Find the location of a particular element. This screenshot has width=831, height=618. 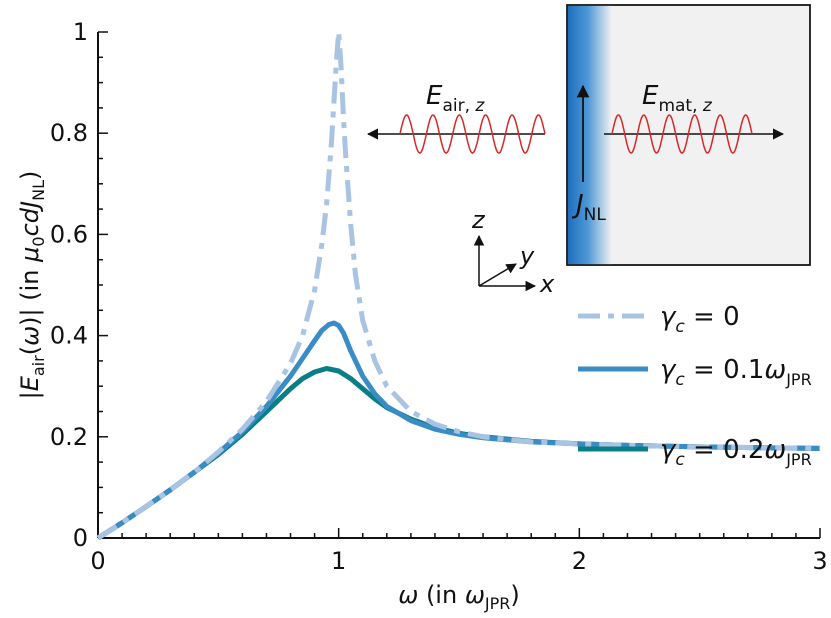

wave-left-label: Eair, z is located at coordinates (455, 98).